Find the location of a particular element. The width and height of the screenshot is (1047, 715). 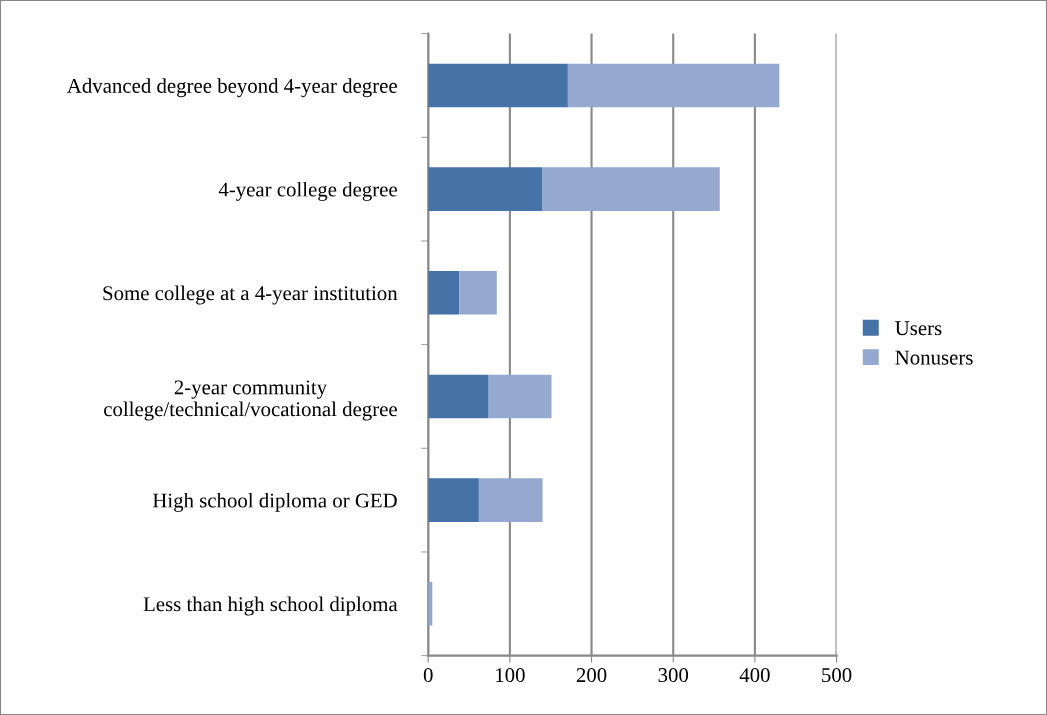

x-tick-label: 300 is located at coordinates (673, 675).